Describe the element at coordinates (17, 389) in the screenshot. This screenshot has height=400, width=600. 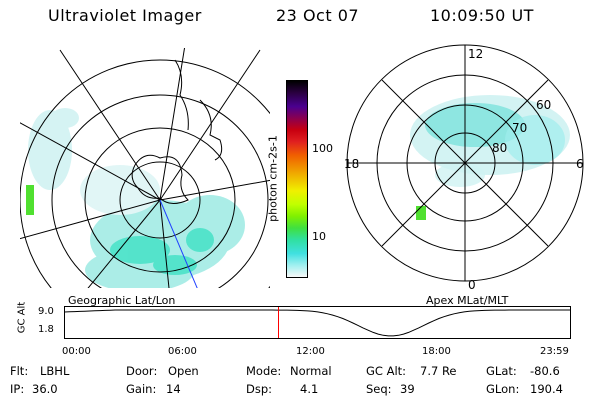
I see `ip-label: IP:` at that location.